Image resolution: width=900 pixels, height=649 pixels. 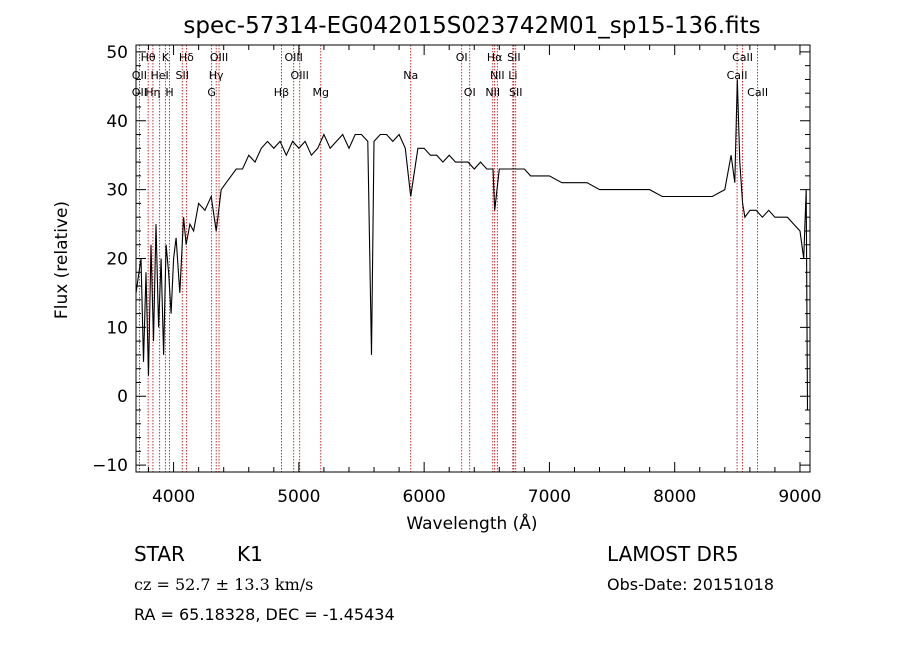 What do you see at coordinates (122, 397) in the screenshot?
I see `y-tick-label: 0` at bounding box center [122, 397].